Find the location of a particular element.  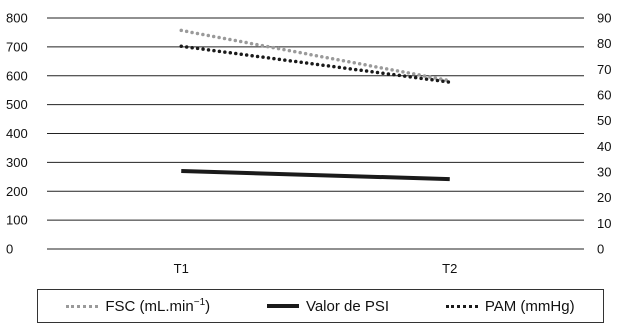

left-axis-ticks: 0 100 200 300 400 500 600 700 800 is located at coordinates (17, 134).